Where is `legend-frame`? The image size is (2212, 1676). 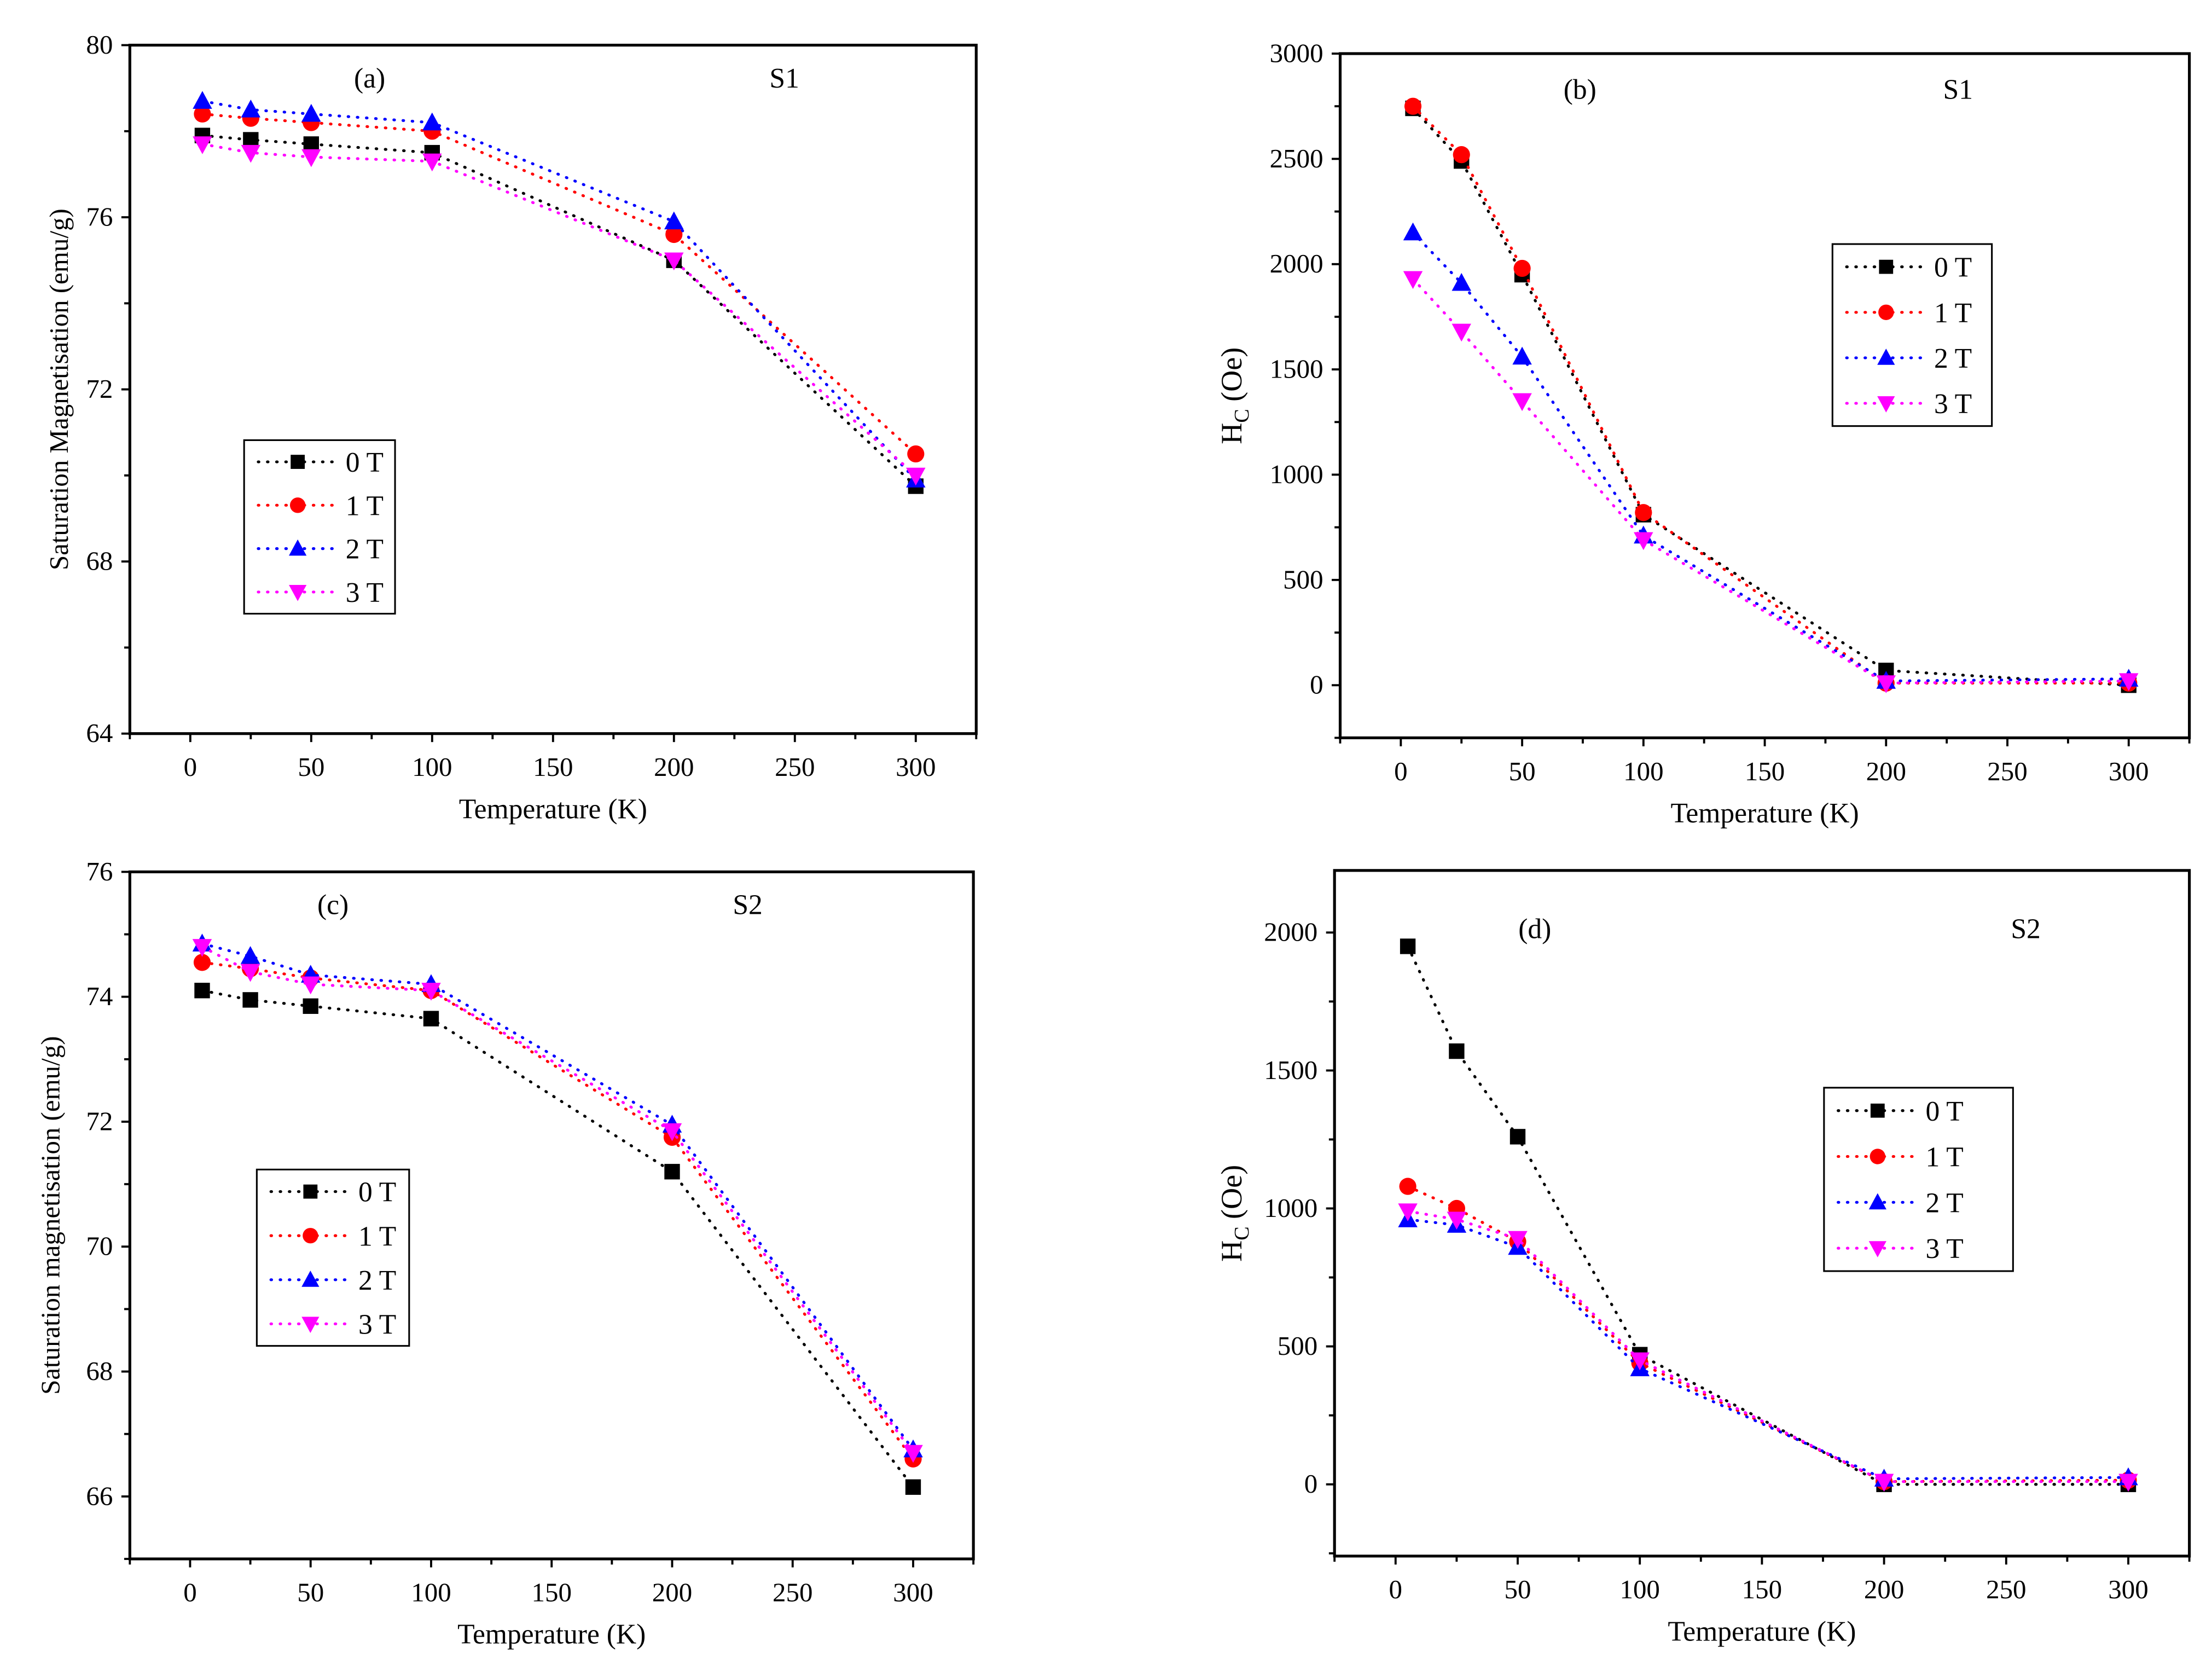 legend-frame is located at coordinates (1918, 1179).